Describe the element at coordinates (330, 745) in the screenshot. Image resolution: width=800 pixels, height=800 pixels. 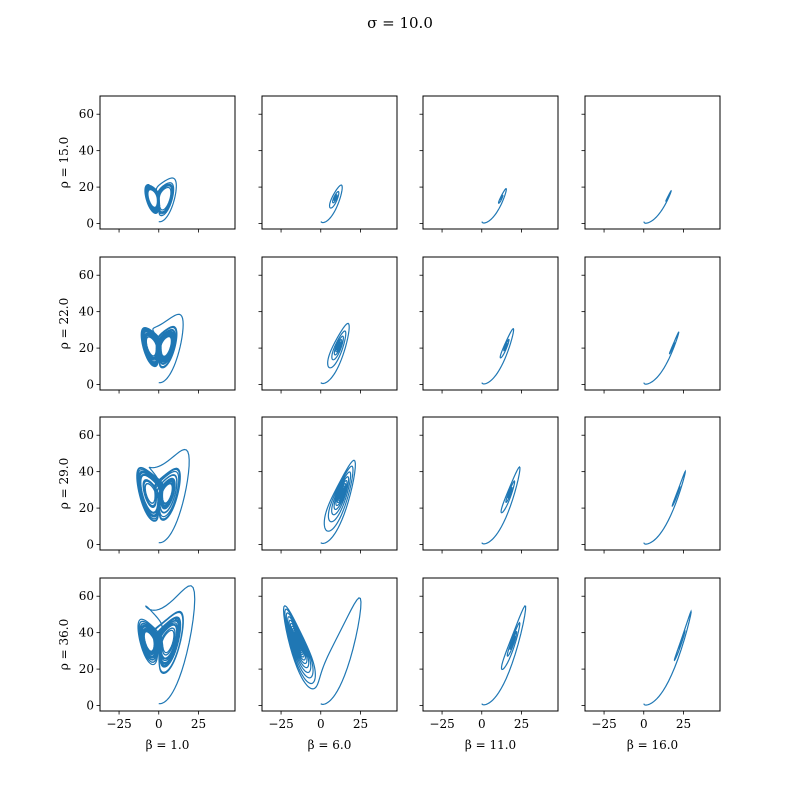
I see `x-axis-label: β = 6.0` at that location.